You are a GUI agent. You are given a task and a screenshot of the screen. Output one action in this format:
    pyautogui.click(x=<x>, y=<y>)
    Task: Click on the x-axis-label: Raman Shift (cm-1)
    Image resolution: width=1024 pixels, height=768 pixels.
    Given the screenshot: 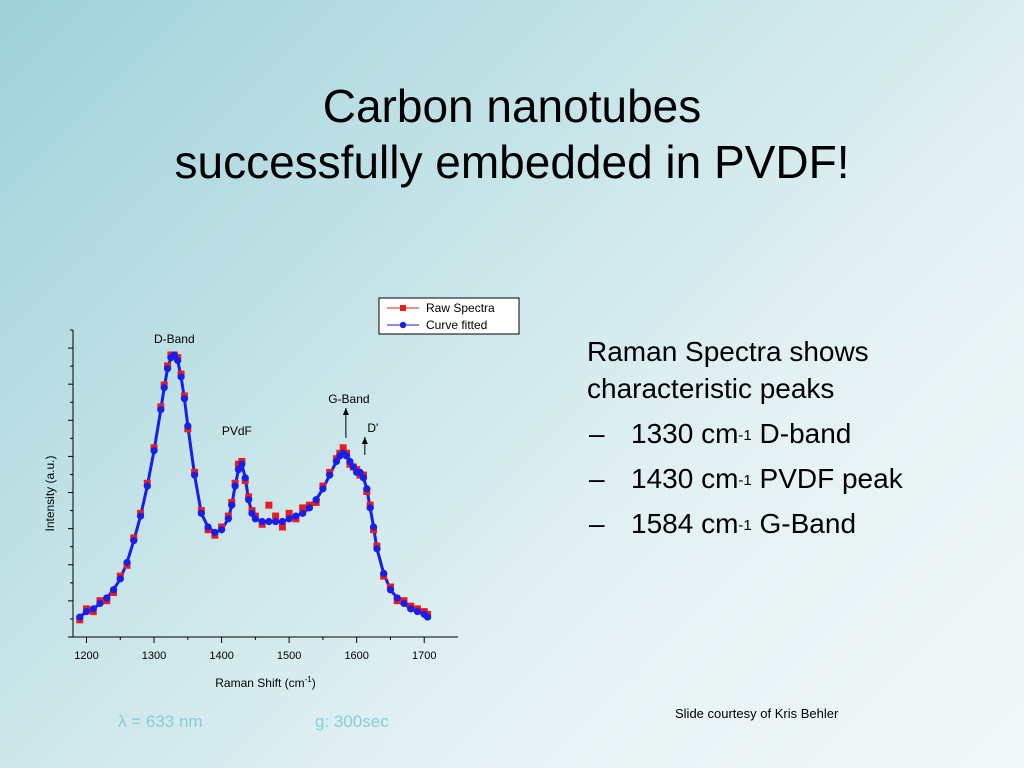 What is the action you would take?
    pyautogui.click(x=265, y=682)
    